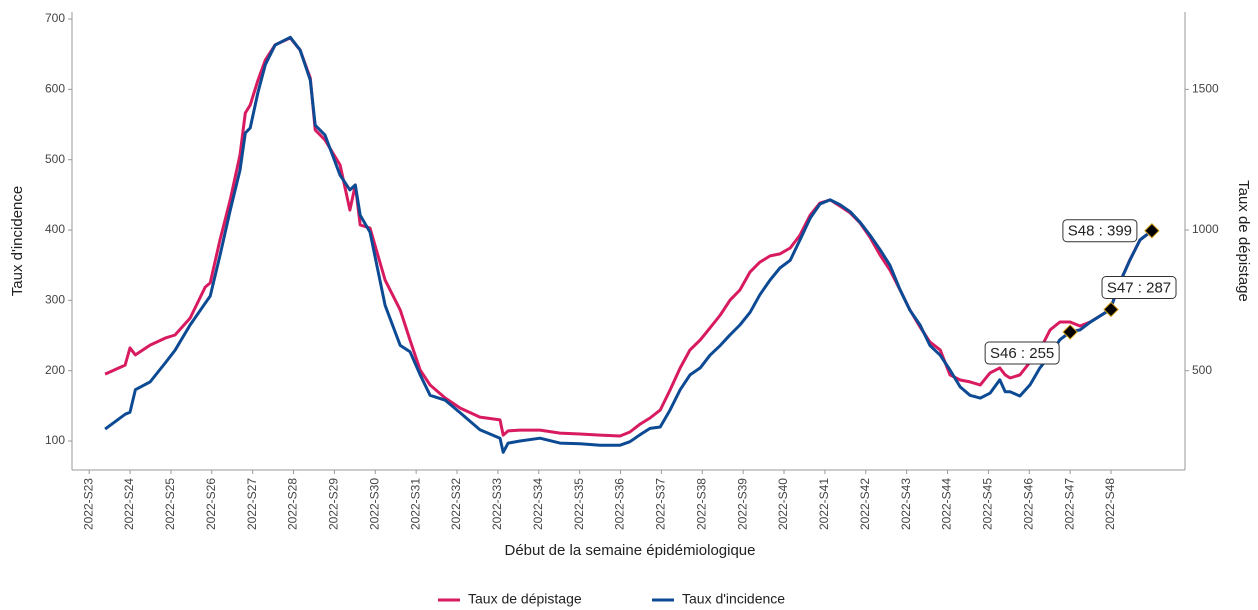 The width and height of the screenshot is (1258, 610). What do you see at coordinates (661, 504) in the screenshot?
I see `x-tick-label: 2022-S37` at bounding box center [661, 504].